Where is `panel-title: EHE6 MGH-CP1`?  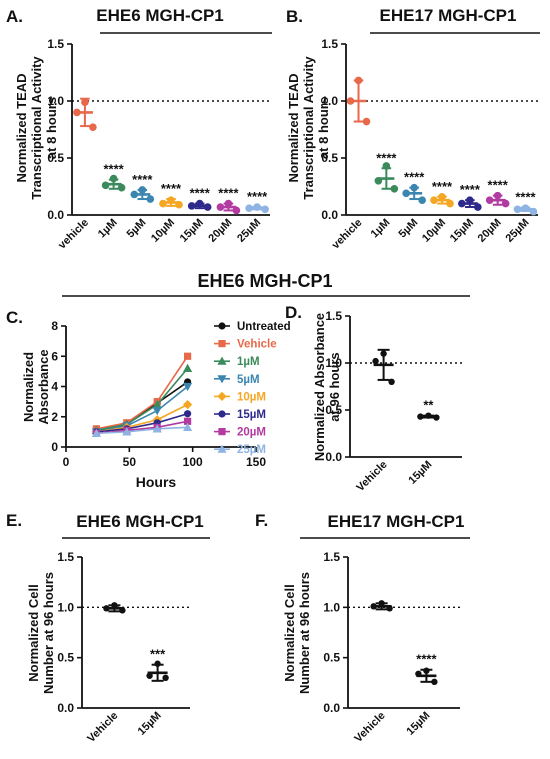
panel-title: EHE6 MGH-CP1 is located at coordinates (160, 15).